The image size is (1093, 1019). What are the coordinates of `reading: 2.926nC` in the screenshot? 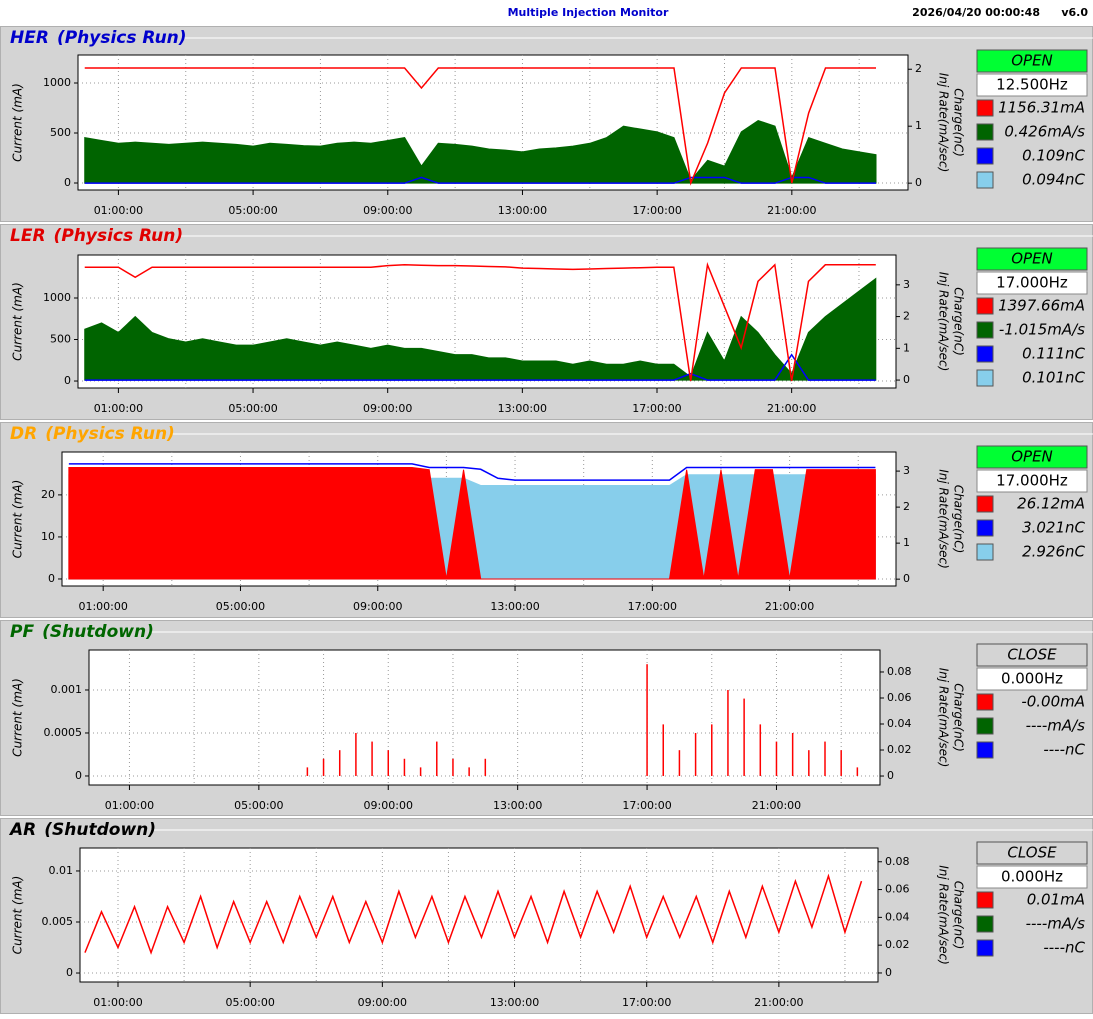 It's located at (1053, 552).